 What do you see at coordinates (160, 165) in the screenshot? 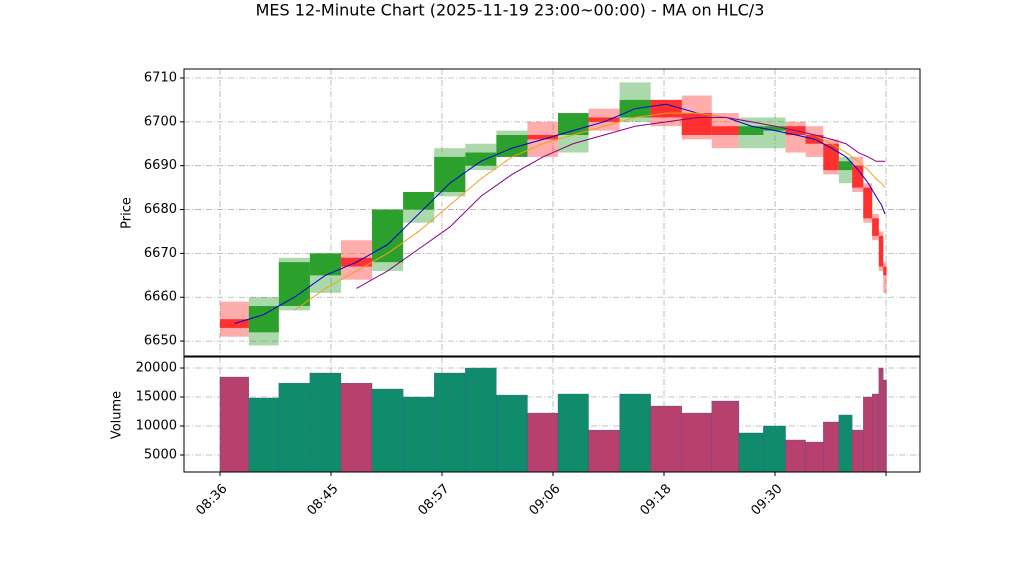
I see `y-tick-label: 6690` at bounding box center [160, 165].